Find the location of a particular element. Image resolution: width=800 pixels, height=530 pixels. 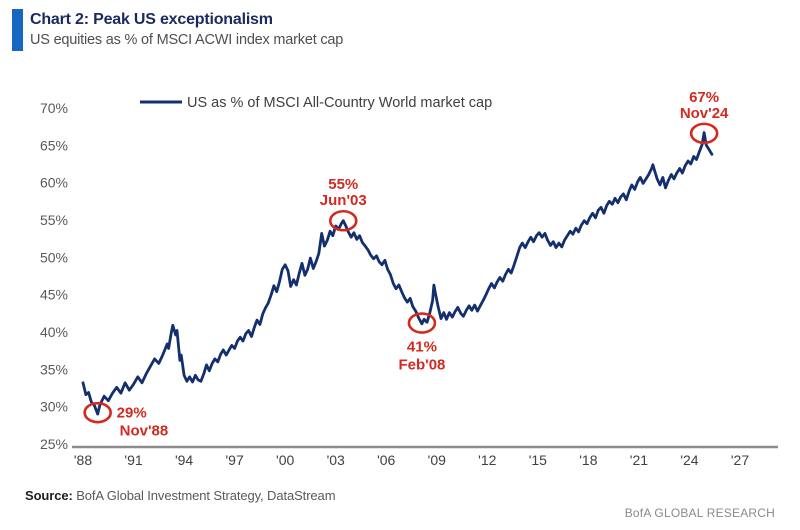

annotation-value: 41% is located at coordinates (422, 347).